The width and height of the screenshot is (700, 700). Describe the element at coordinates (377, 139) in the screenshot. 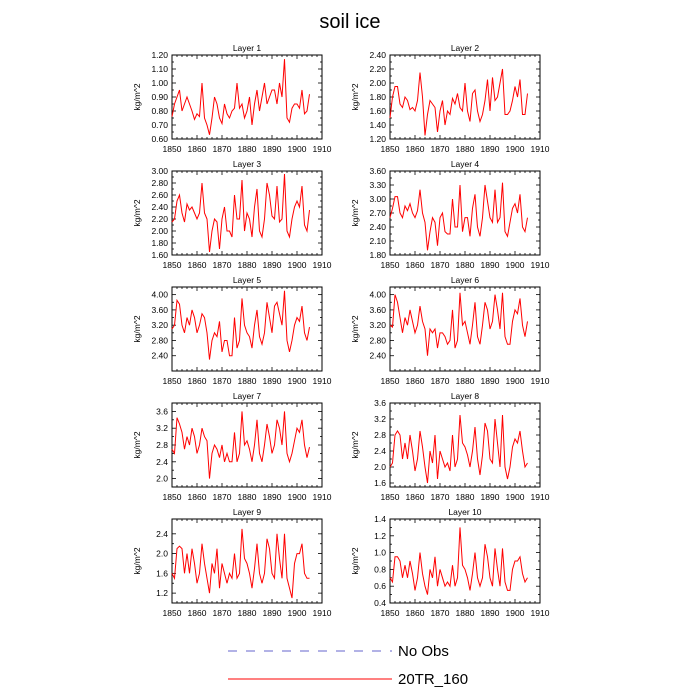

I see `y-tick-label: 1.20` at that location.